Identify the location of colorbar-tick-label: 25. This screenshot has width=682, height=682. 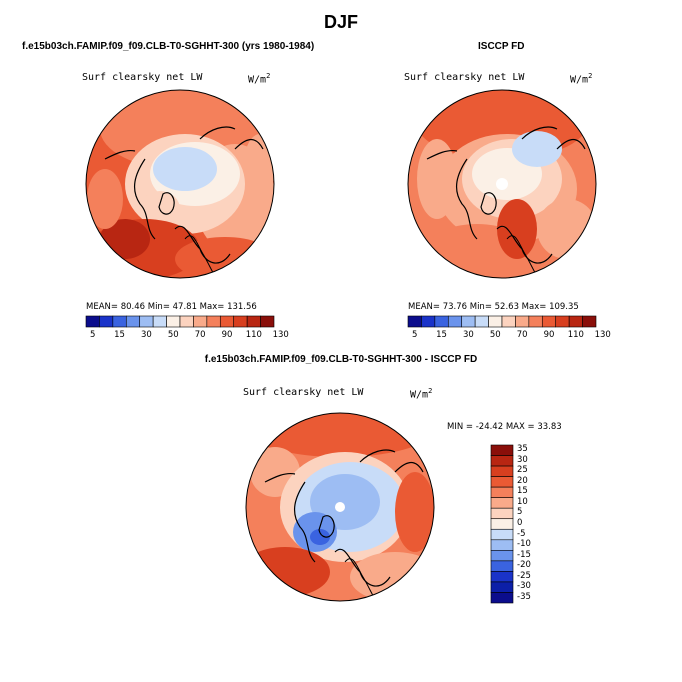
(522, 470).